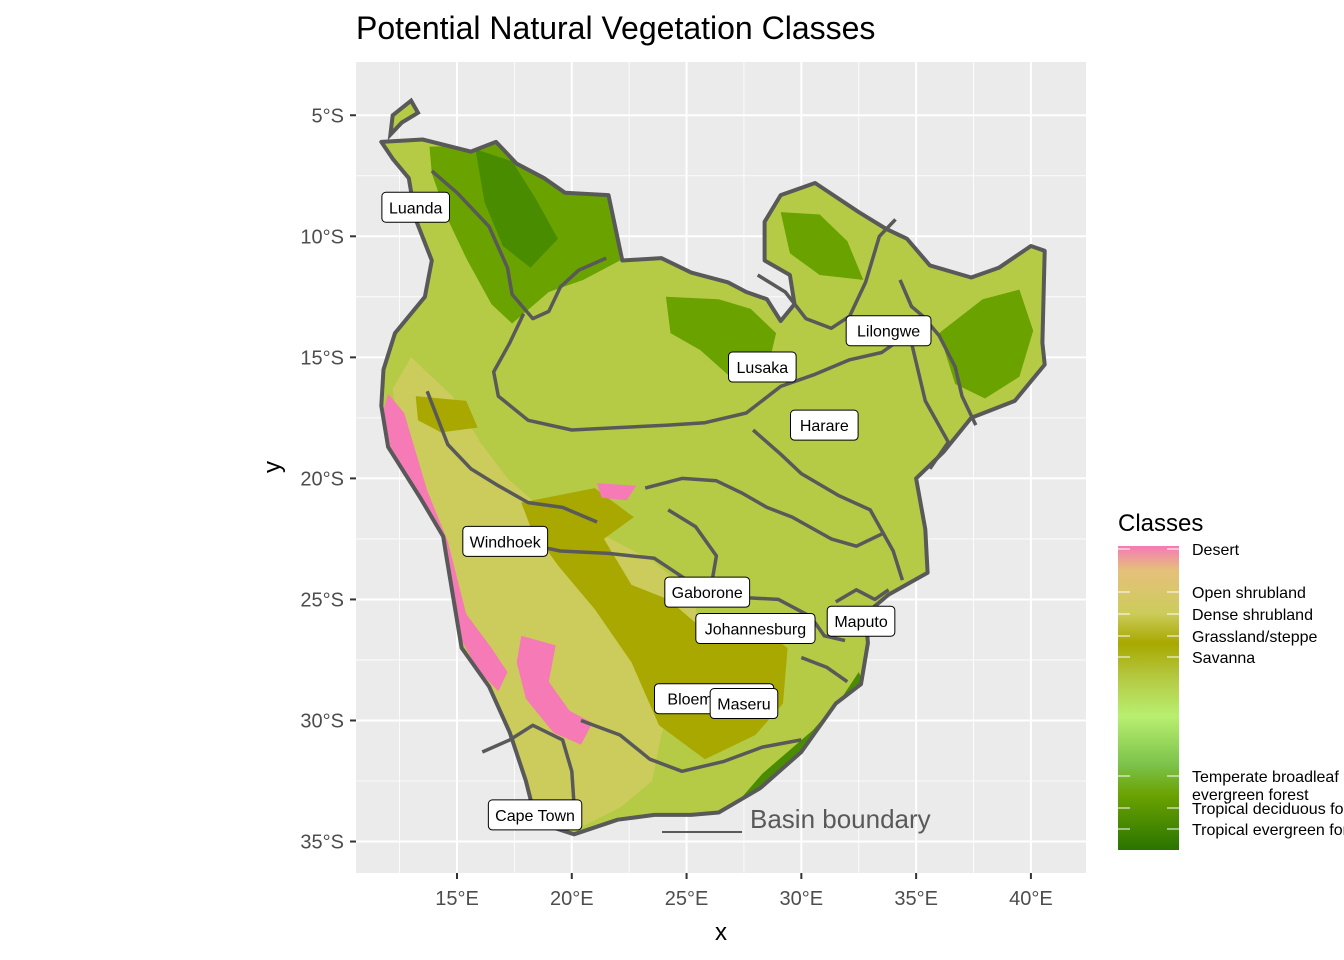 Image resolution: width=1344 pixels, height=960 pixels. Describe the element at coordinates (802, 899) in the screenshot. I see `x-tick-label: 30°E` at that location.